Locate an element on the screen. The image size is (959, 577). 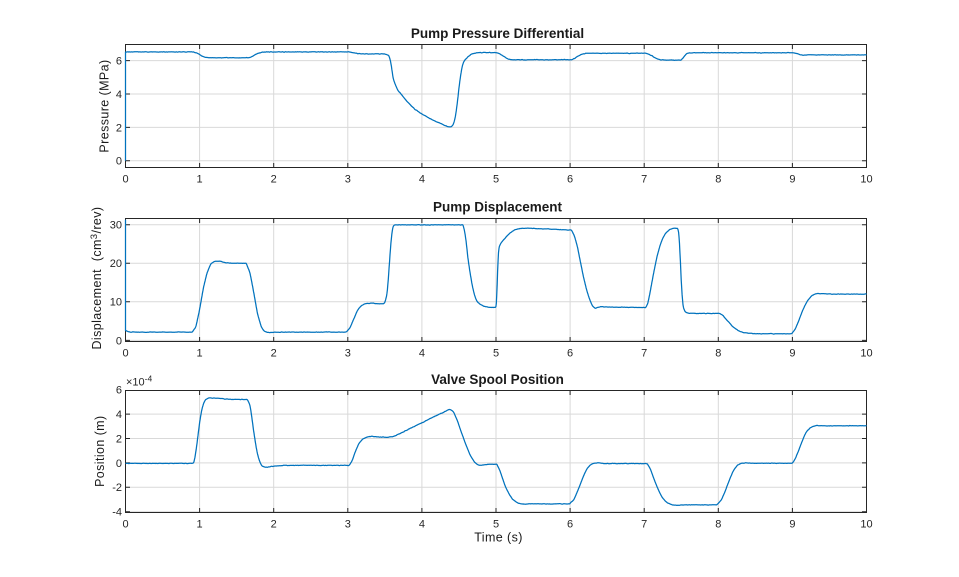
svg-text: -2 is located at coordinates (117, 488).